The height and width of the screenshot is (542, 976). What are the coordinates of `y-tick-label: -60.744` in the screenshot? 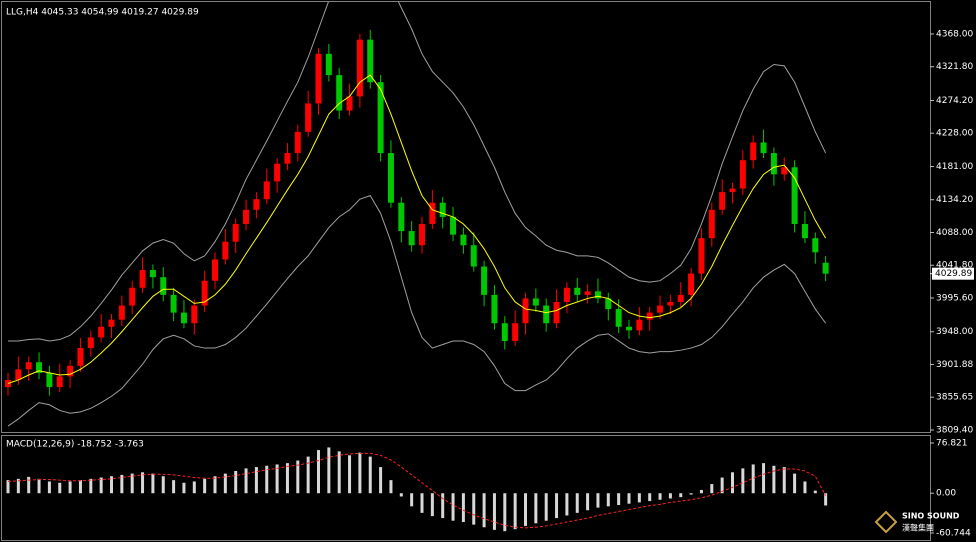 It's located at (953, 533).